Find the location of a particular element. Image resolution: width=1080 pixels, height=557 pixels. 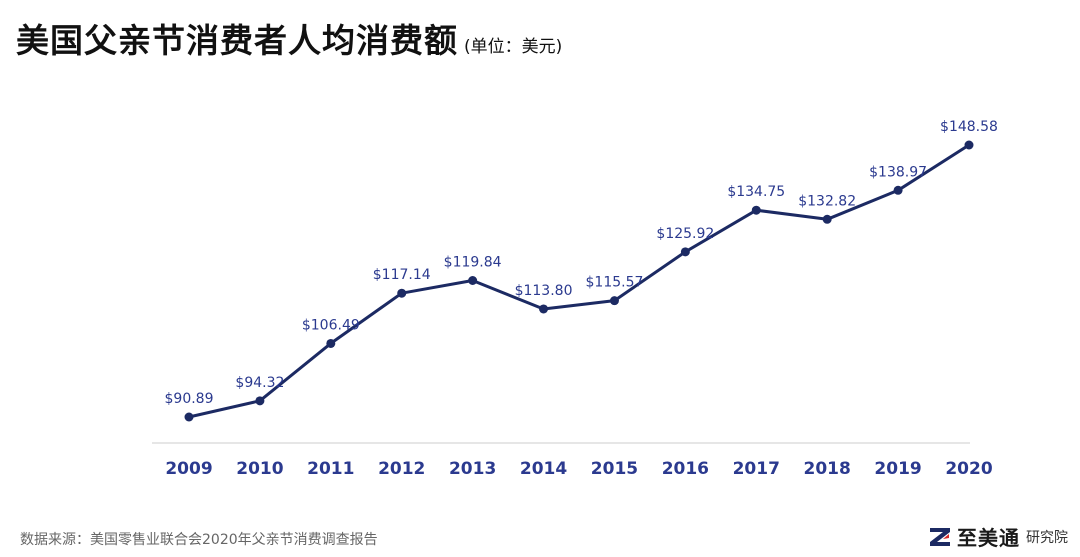

x-tick-label: 2018 is located at coordinates (827, 469).